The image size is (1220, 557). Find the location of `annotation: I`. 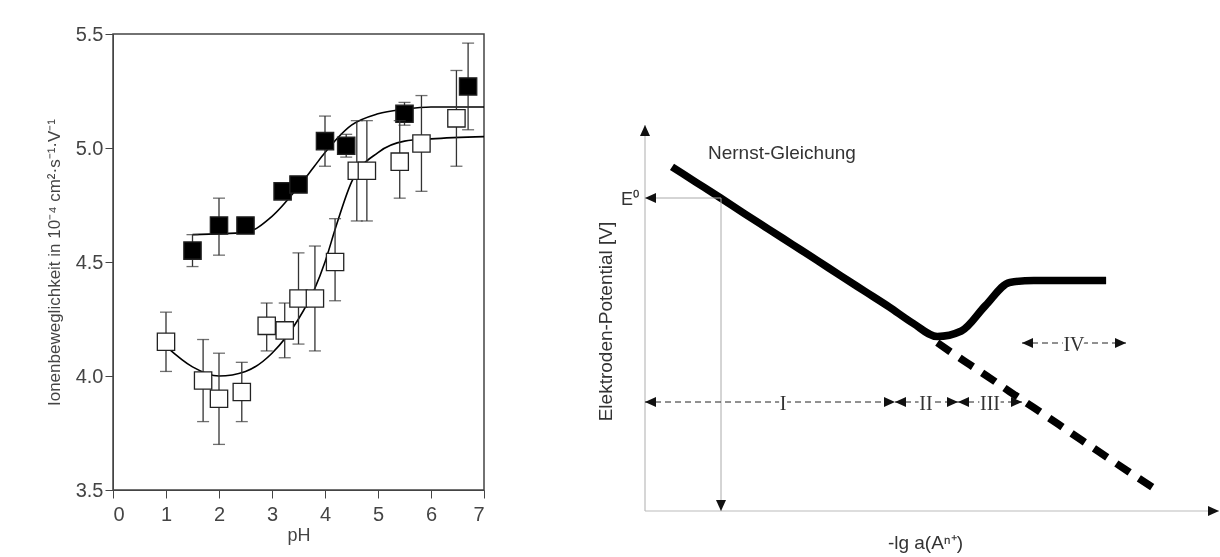

annotation: I is located at coordinates (783, 403).